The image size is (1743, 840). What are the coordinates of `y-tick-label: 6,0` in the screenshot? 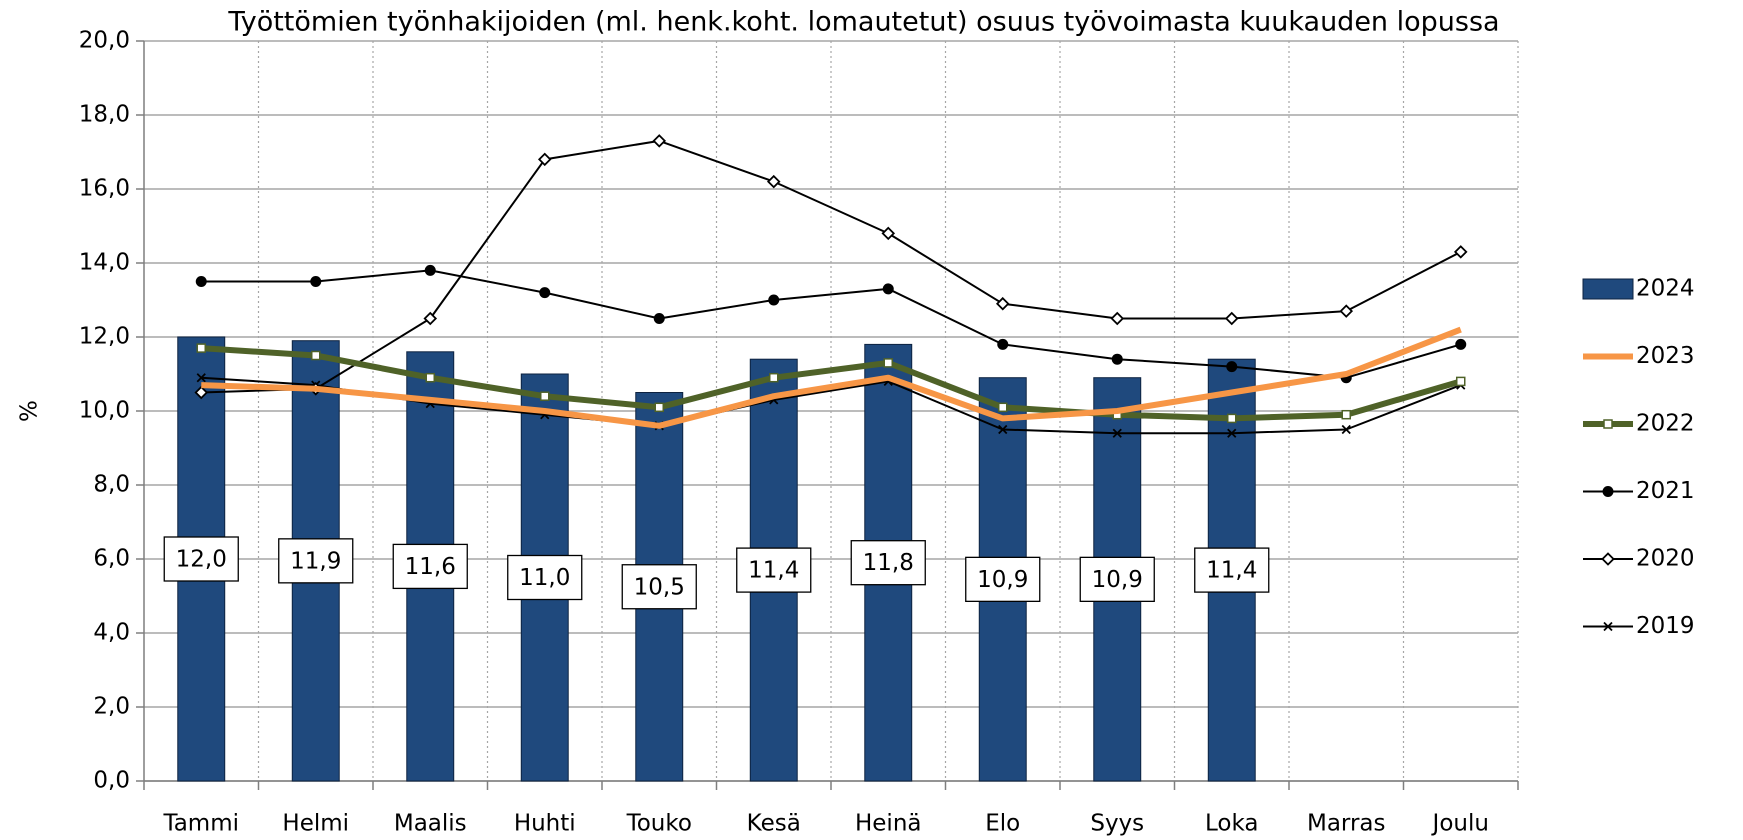 It's located at (111, 559).